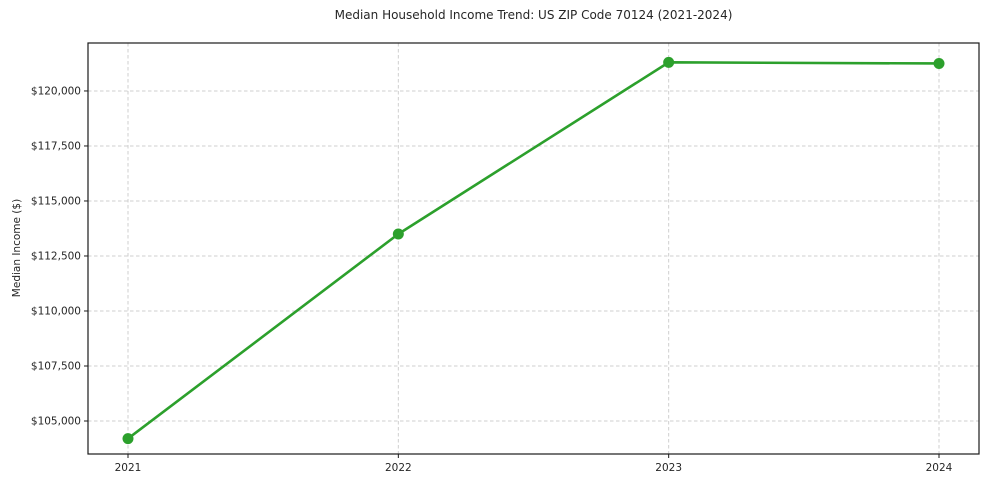  I want to click on x-tick-label: 2024, so click(939, 468).